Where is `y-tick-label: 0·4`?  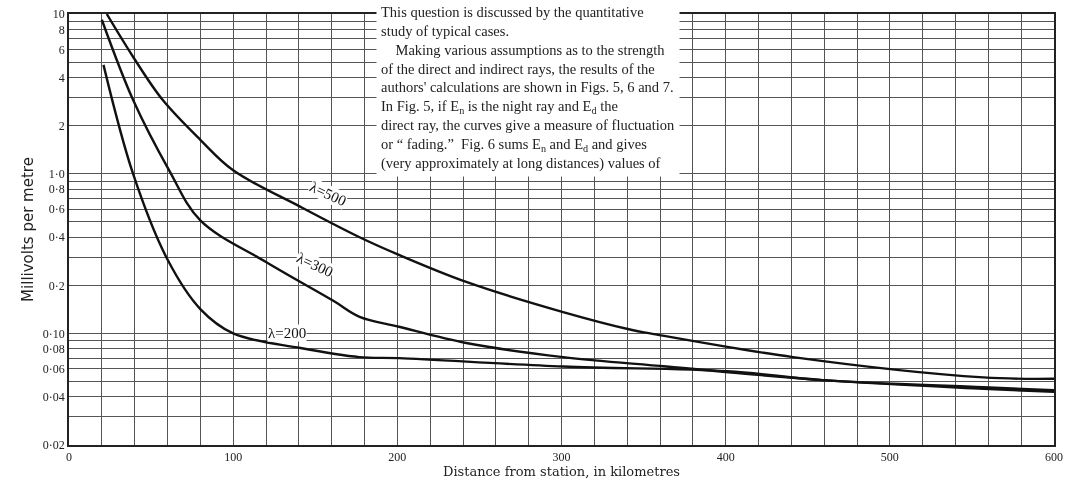
y-tick-label: 0·4 is located at coordinates (56, 237).